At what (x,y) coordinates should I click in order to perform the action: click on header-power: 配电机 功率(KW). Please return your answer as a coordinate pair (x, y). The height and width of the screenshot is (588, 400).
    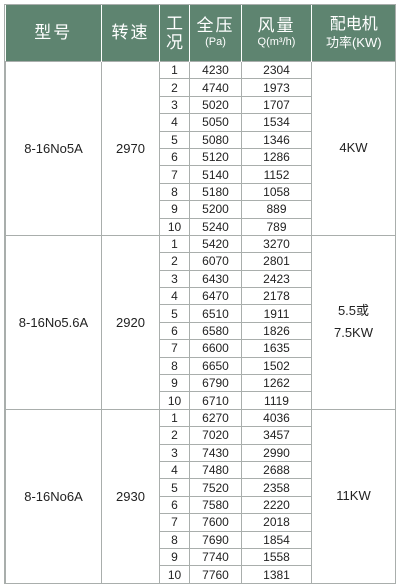
    Looking at the image, I should click on (353, 33).